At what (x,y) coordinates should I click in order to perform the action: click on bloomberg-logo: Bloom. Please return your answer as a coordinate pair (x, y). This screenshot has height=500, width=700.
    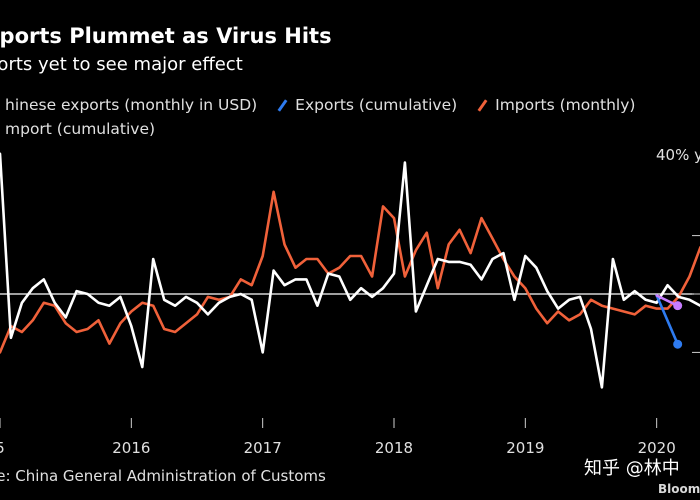
    Looking at the image, I should click on (679, 489).